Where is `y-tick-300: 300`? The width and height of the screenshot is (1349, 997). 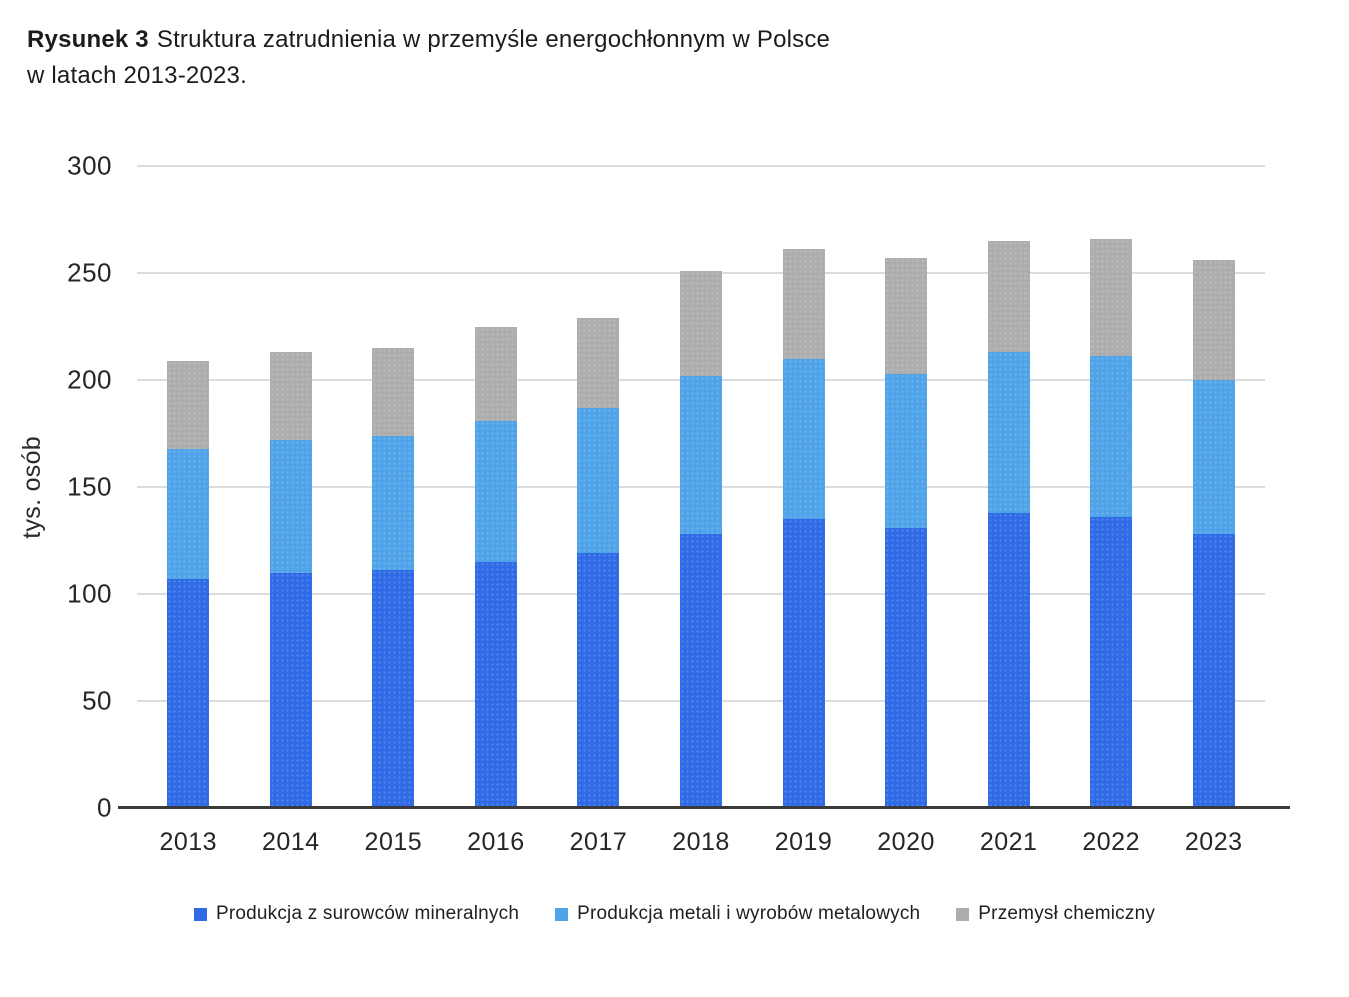
y-tick-300: 300 is located at coordinates (89, 165).